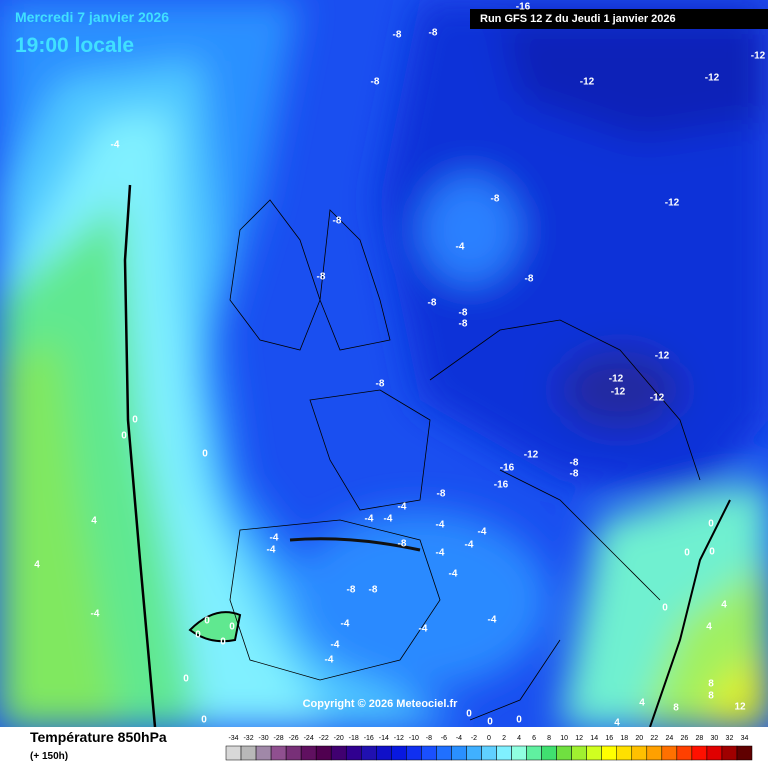  Describe the element at coordinates (684, 738) in the screenshot. I see `scale-label: 26` at that location.